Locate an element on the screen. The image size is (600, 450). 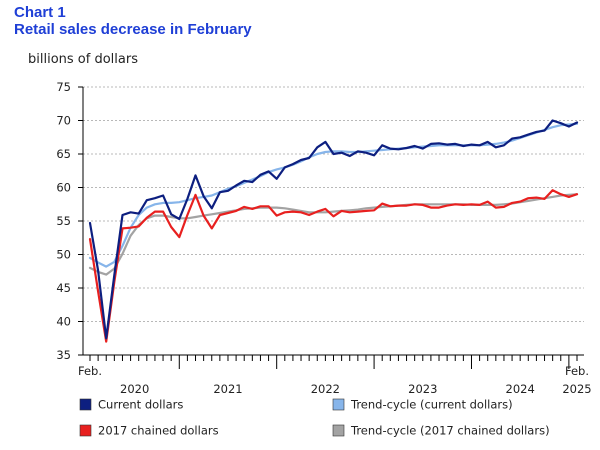
x-year-label: 2023 is located at coordinates (422, 389).